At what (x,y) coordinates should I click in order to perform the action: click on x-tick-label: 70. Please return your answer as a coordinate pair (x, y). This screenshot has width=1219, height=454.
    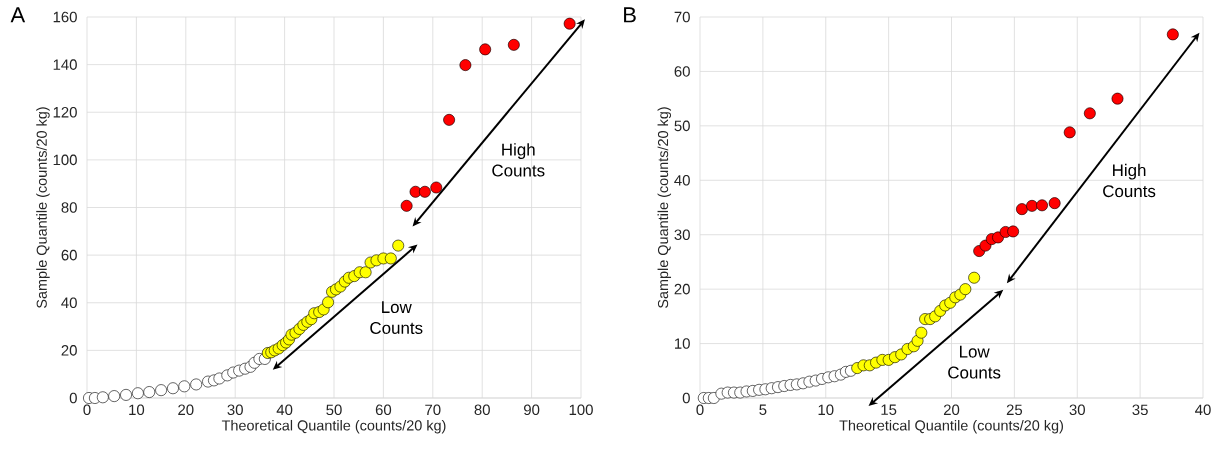
    Looking at the image, I should click on (433, 410).